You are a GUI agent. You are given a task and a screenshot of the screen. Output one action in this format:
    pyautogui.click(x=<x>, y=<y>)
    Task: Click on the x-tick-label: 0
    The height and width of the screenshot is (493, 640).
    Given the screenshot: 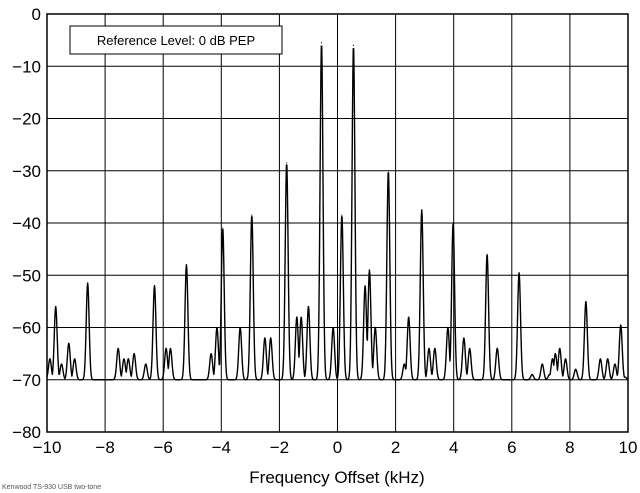 What is the action you would take?
    pyautogui.click(x=337, y=447)
    